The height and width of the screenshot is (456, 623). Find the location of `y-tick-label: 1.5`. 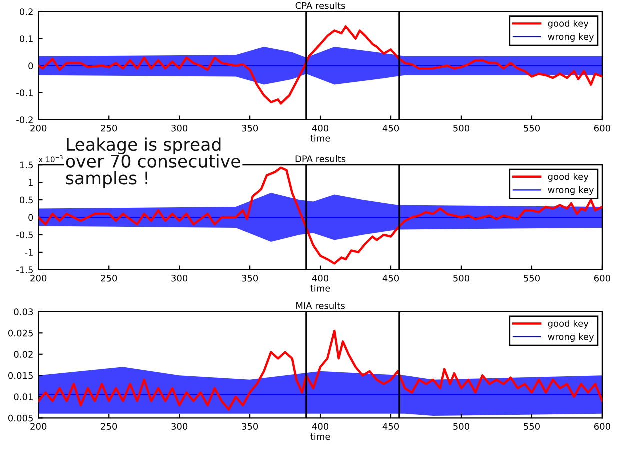

y-tick-label: 1.5 is located at coordinates (26, 165).